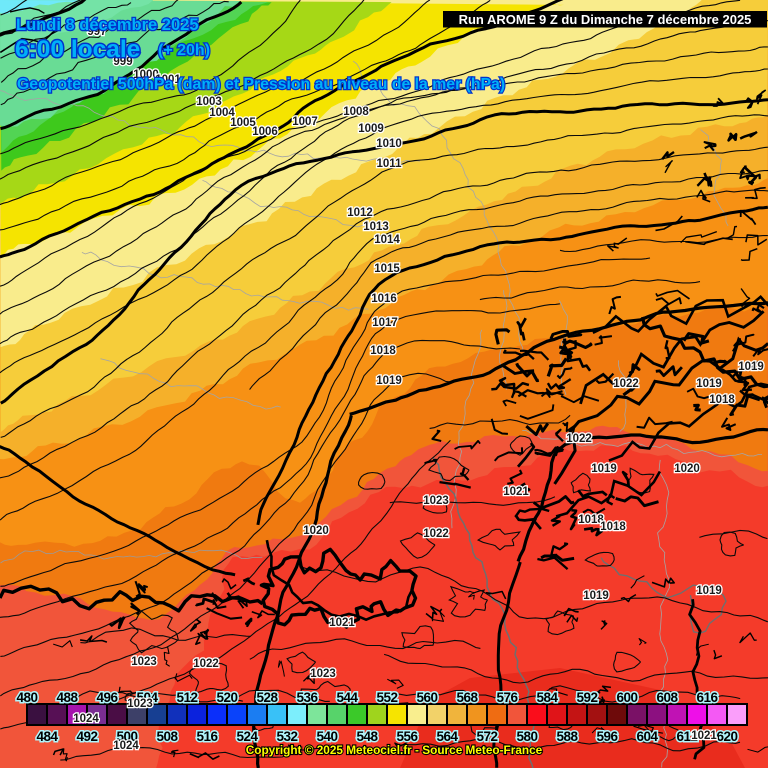  I want to click on svg-text: Lundi 8 décembre 2025, so click(107, 25).